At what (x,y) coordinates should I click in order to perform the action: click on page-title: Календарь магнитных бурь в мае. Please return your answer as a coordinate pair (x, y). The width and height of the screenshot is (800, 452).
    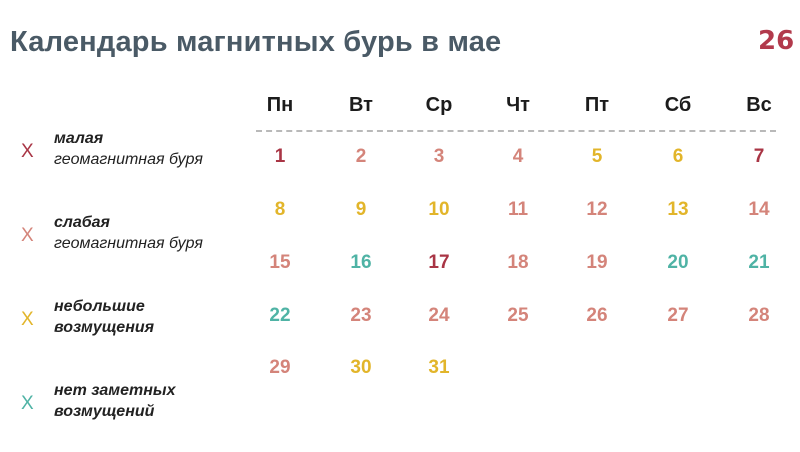
    Looking at the image, I should click on (256, 42).